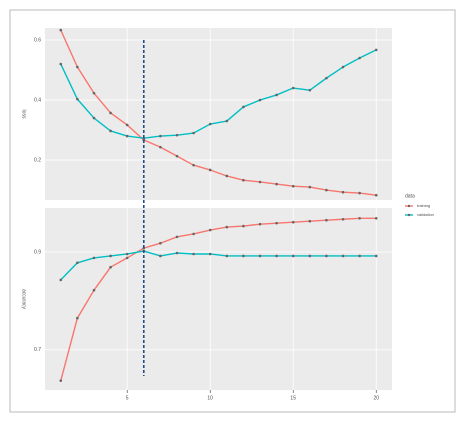  What do you see at coordinates (127, 398) in the screenshot?
I see `x-tick-label: 5` at bounding box center [127, 398].